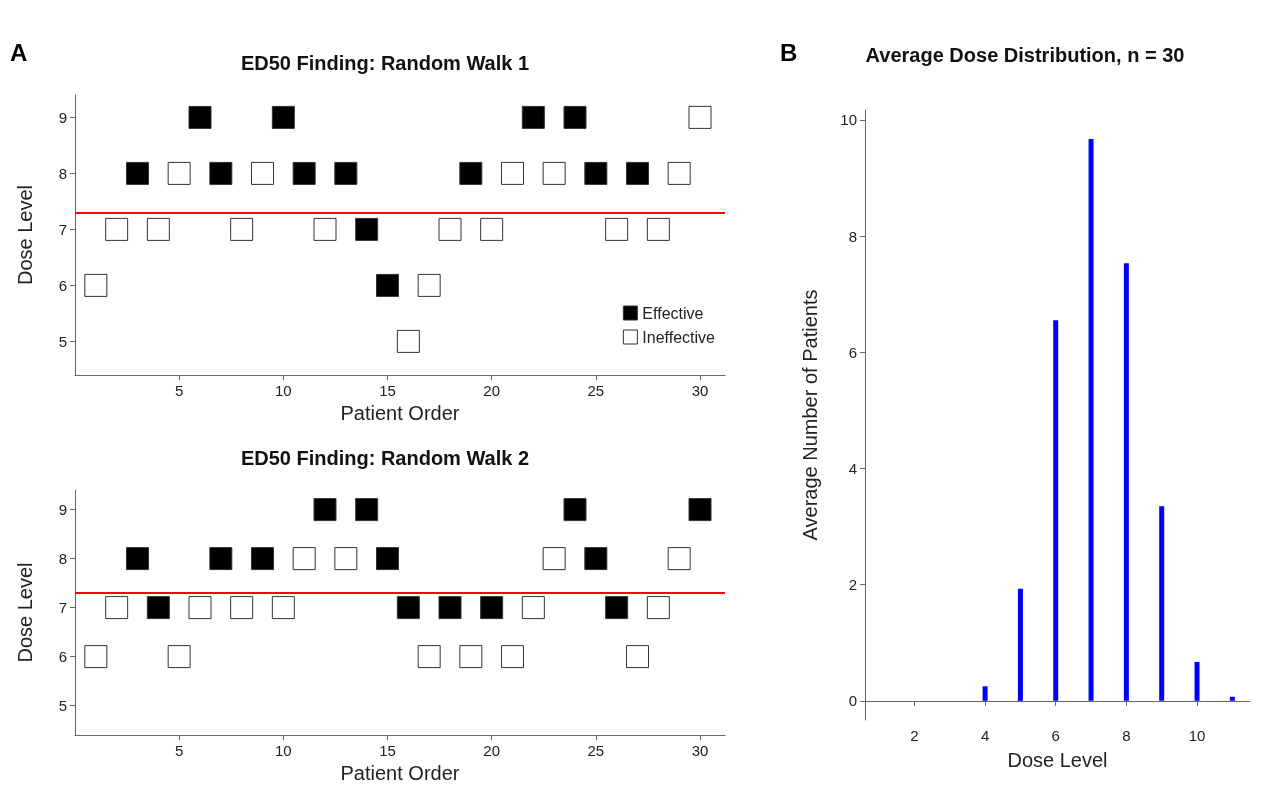 The height and width of the screenshot is (795, 1280). What do you see at coordinates (789, 52) in the screenshot?
I see `text: B` at bounding box center [789, 52].